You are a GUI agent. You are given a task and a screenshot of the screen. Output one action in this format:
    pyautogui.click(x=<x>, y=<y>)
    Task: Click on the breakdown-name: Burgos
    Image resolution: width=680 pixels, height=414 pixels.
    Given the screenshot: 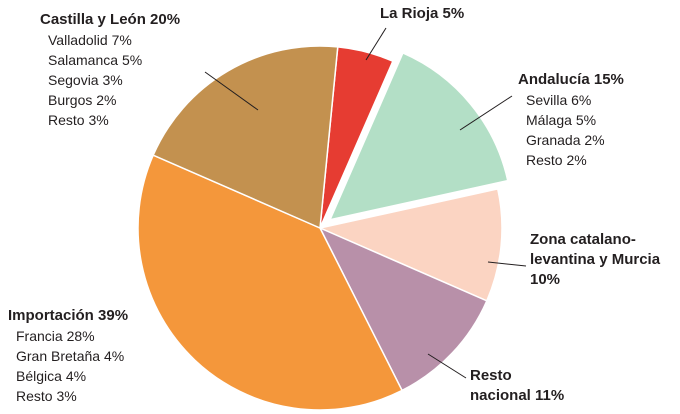 What is the action you would take?
    pyautogui.click(x=70, y=100)
    